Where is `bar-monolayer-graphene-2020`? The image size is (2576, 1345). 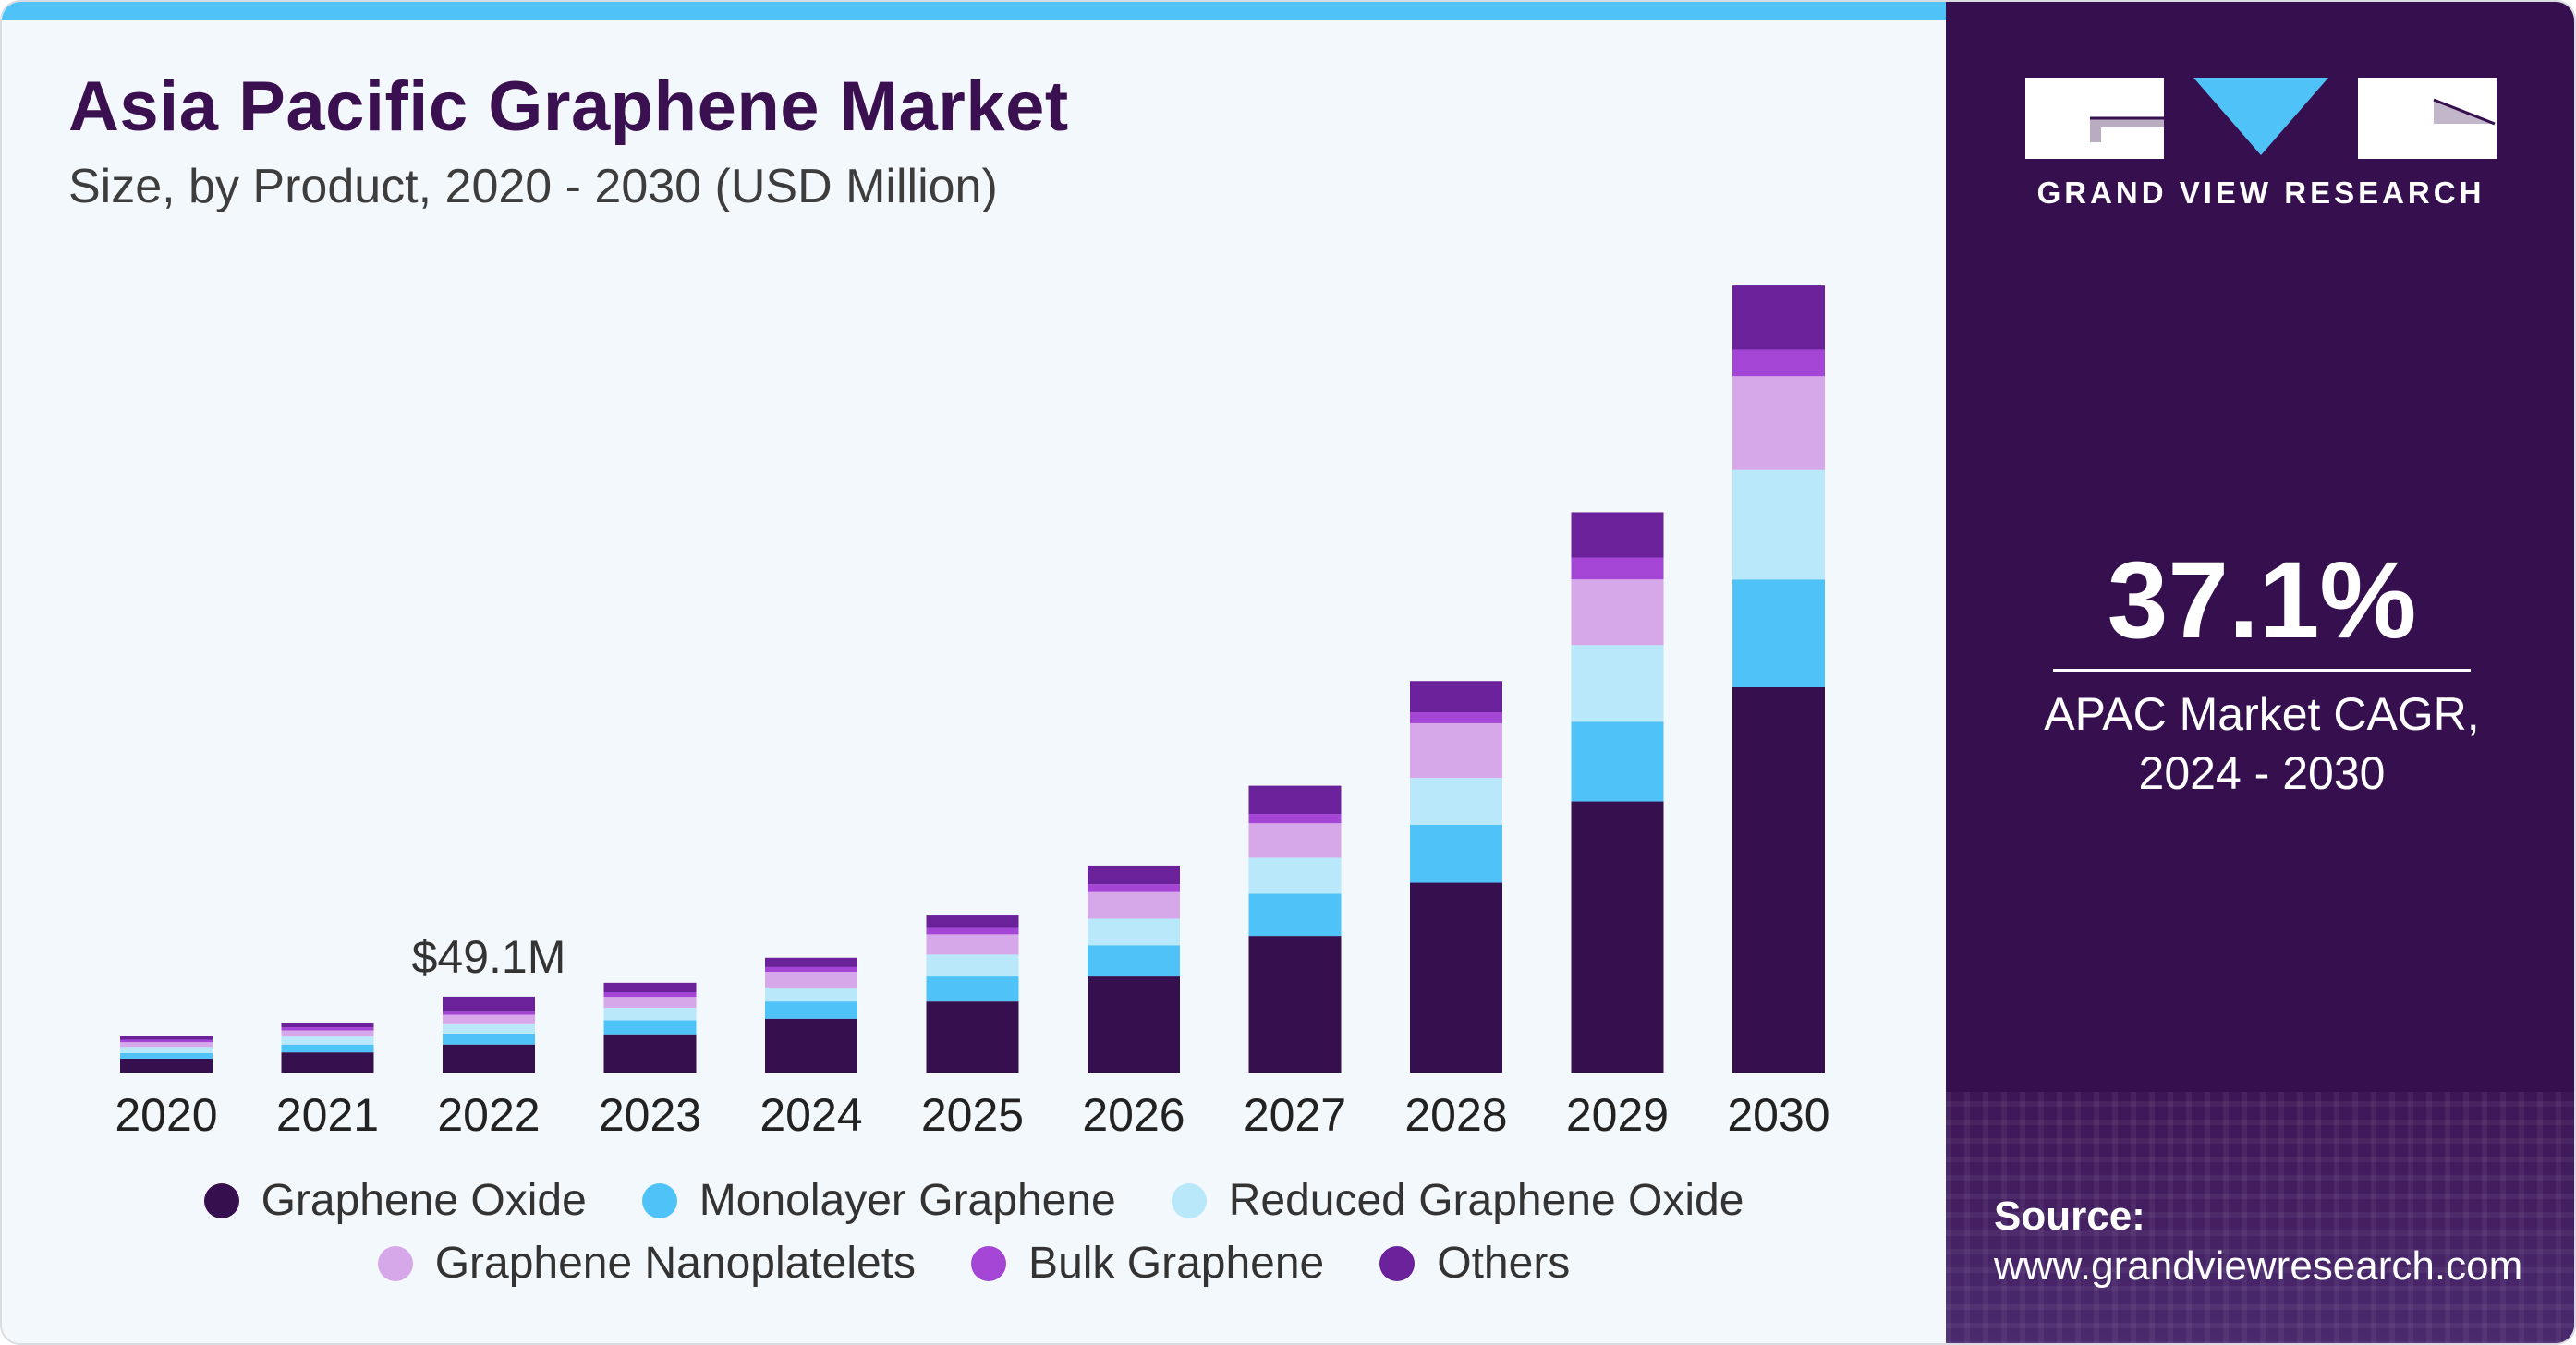
bar-monolayer-graphene-2020 is located at coordinates (166, 1056).